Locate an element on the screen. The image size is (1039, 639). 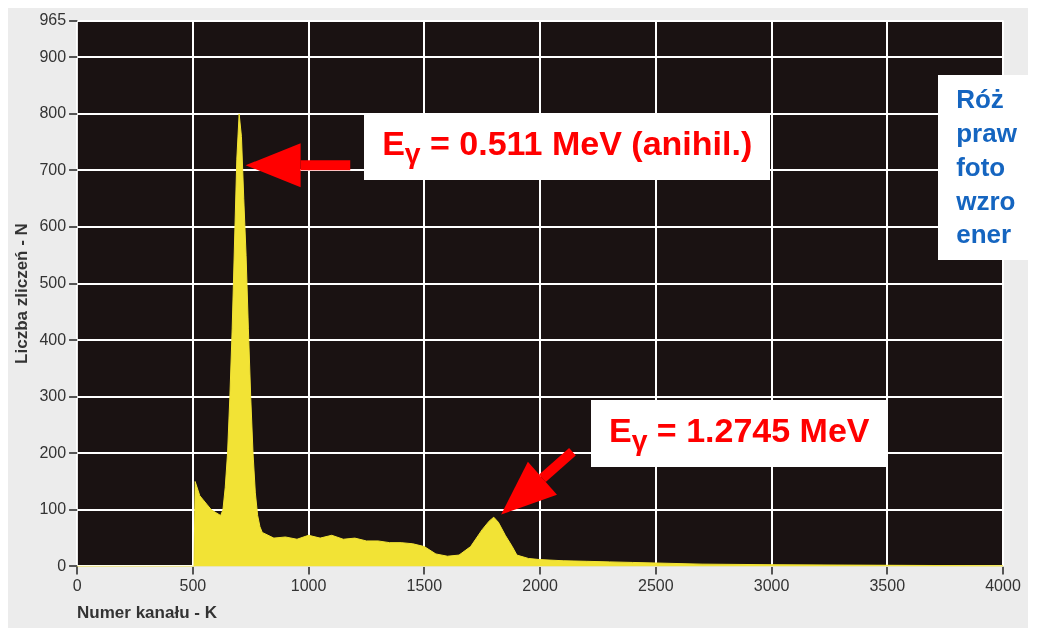
y-tick-label: 965 is located at coordinates (53, 20).